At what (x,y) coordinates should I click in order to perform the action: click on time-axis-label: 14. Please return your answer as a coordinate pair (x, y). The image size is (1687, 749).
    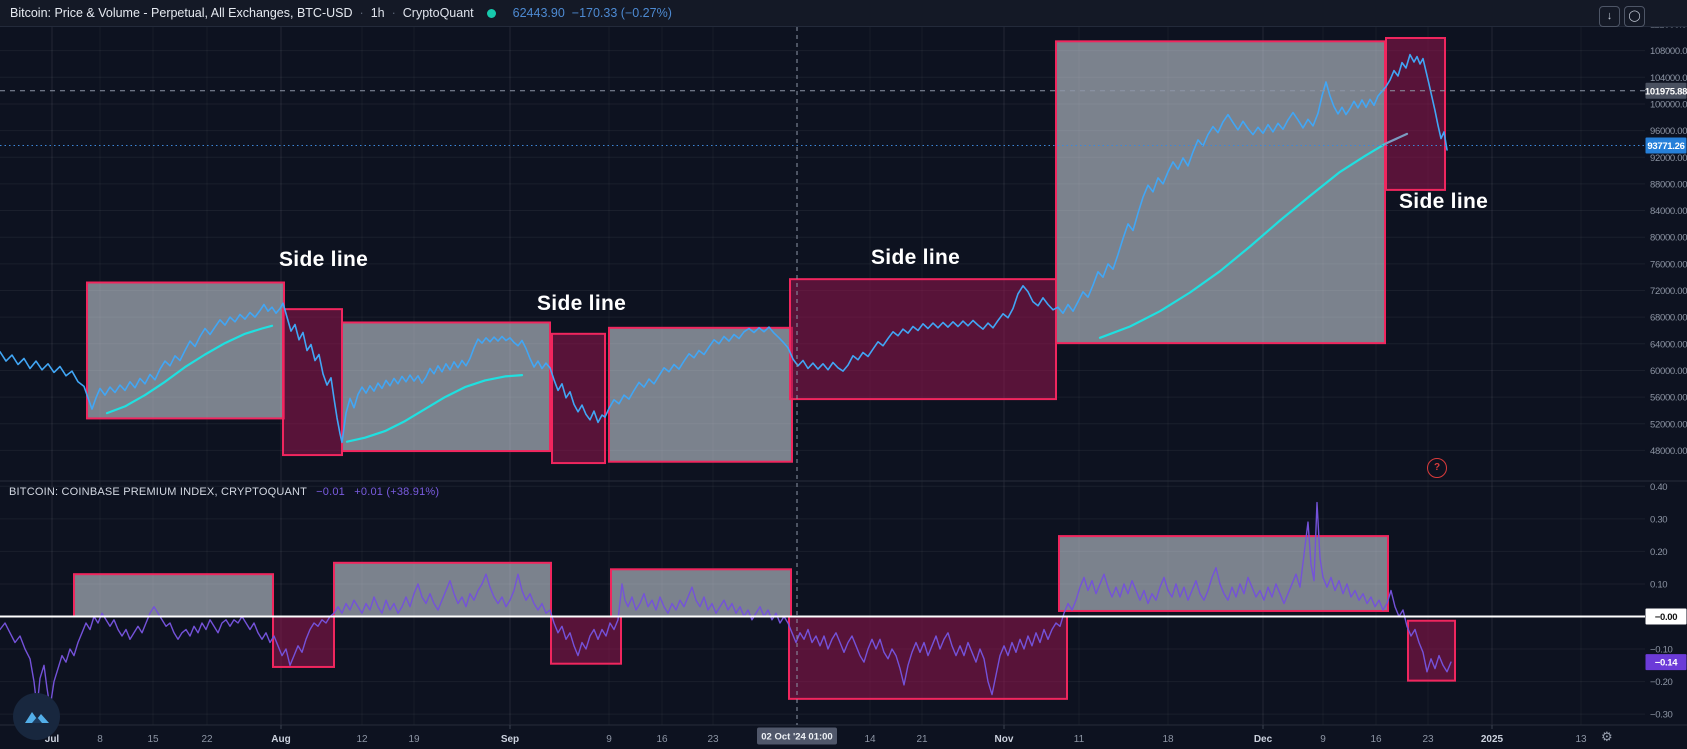
    Looking at the image, I should click on (870, 739).